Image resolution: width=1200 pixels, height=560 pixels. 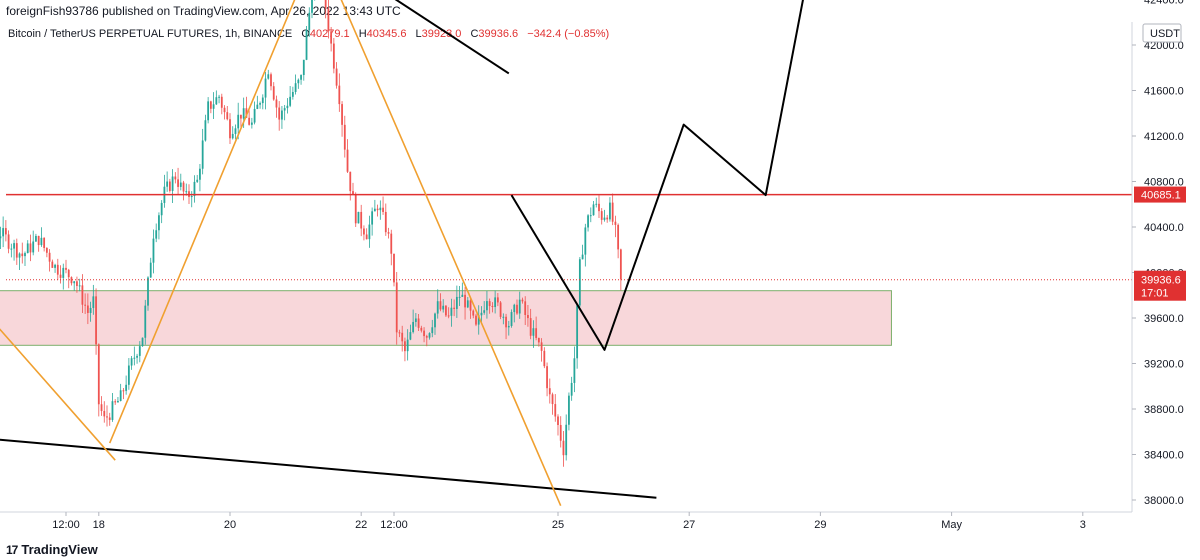 I want to click on x-tick-label: 22, so click(x=361, y=525).